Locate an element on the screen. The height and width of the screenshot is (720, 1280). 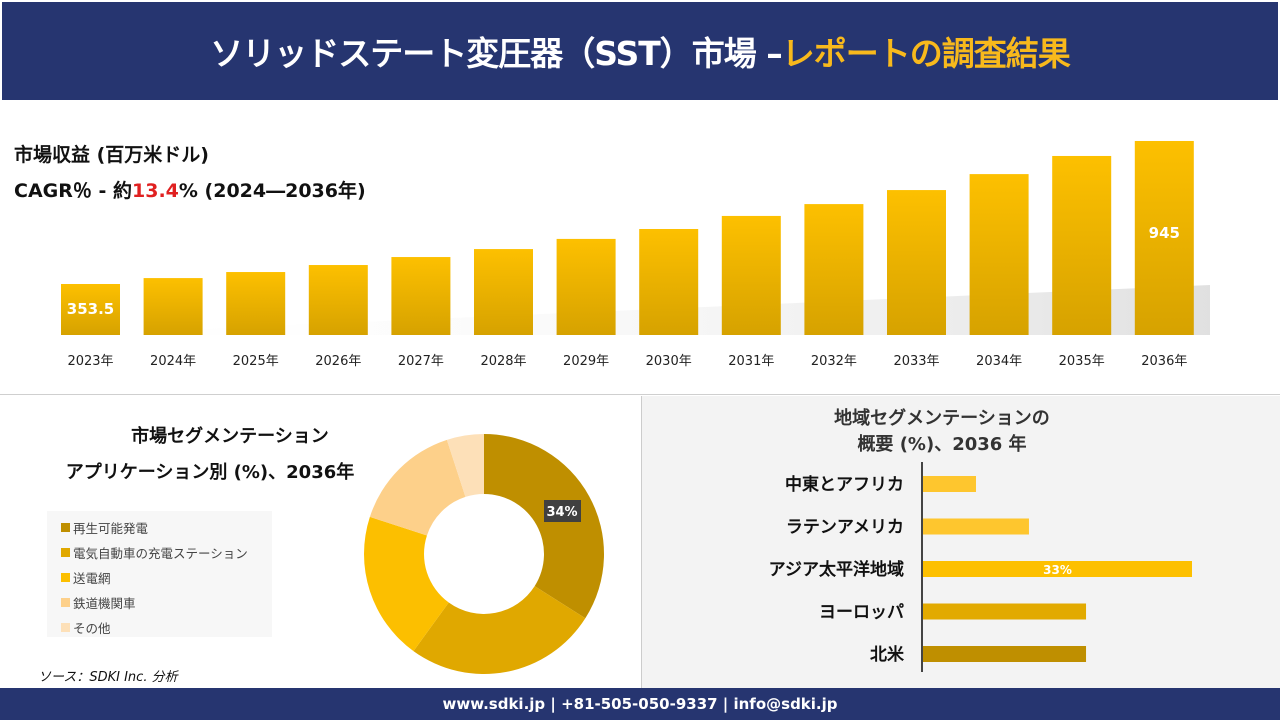
bar-2025年 is located at coordinates (256, 303).